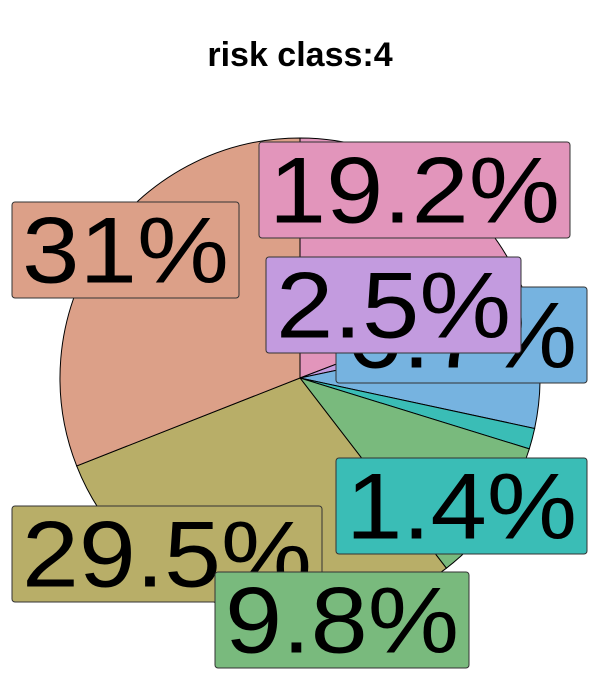 The width and height of the screenshot is (600, 700). I want to click on slice-label-text-0: 19.2%, so click(414, 190).